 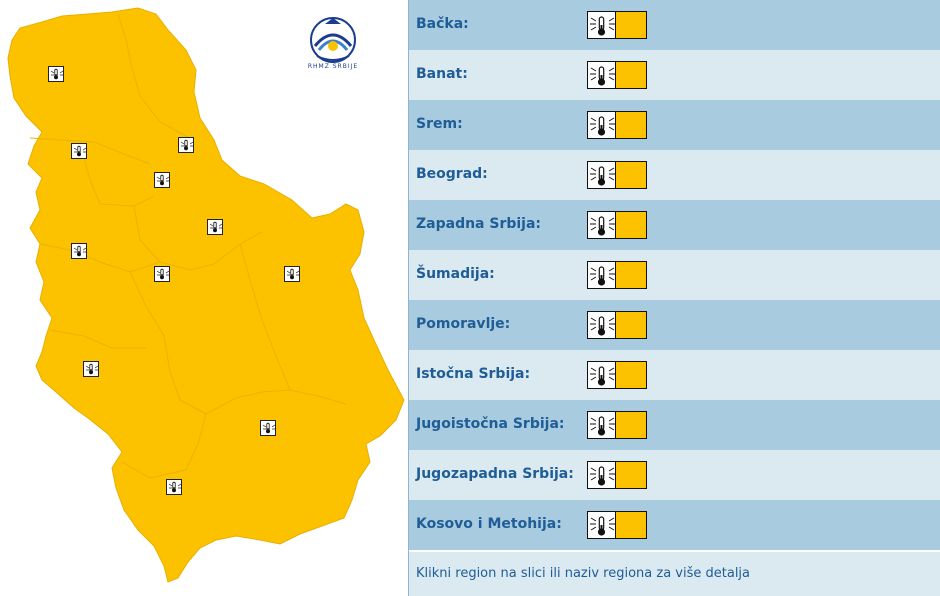 I want to click on map-thermometer-icon-srem, so click(x=79, y=151).